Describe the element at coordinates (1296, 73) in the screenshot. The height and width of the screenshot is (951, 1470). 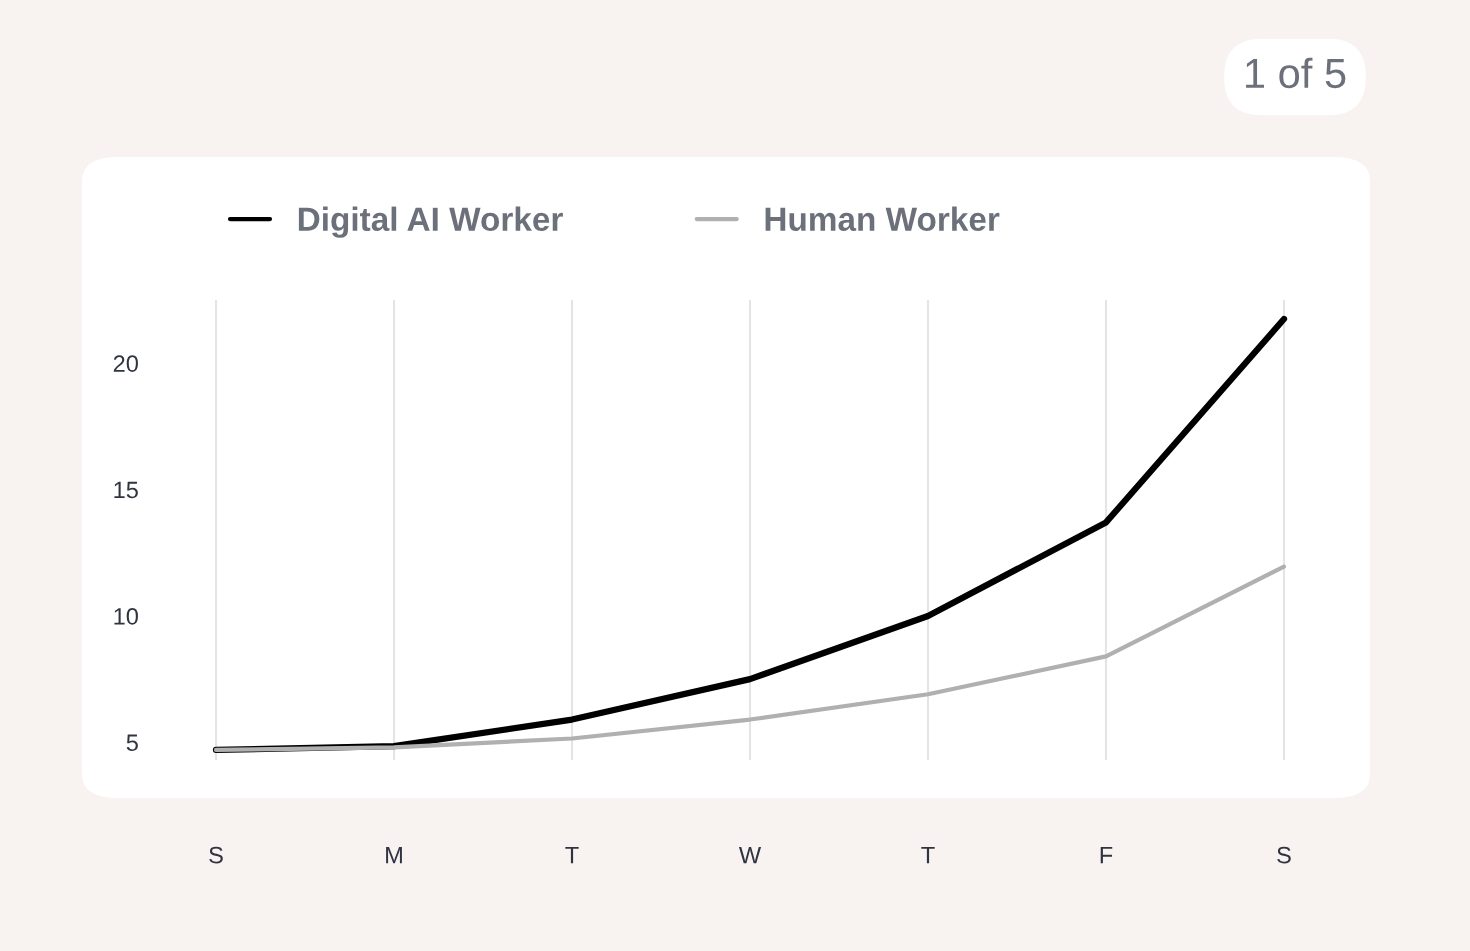
I see `text: 1 of 5` at that location.